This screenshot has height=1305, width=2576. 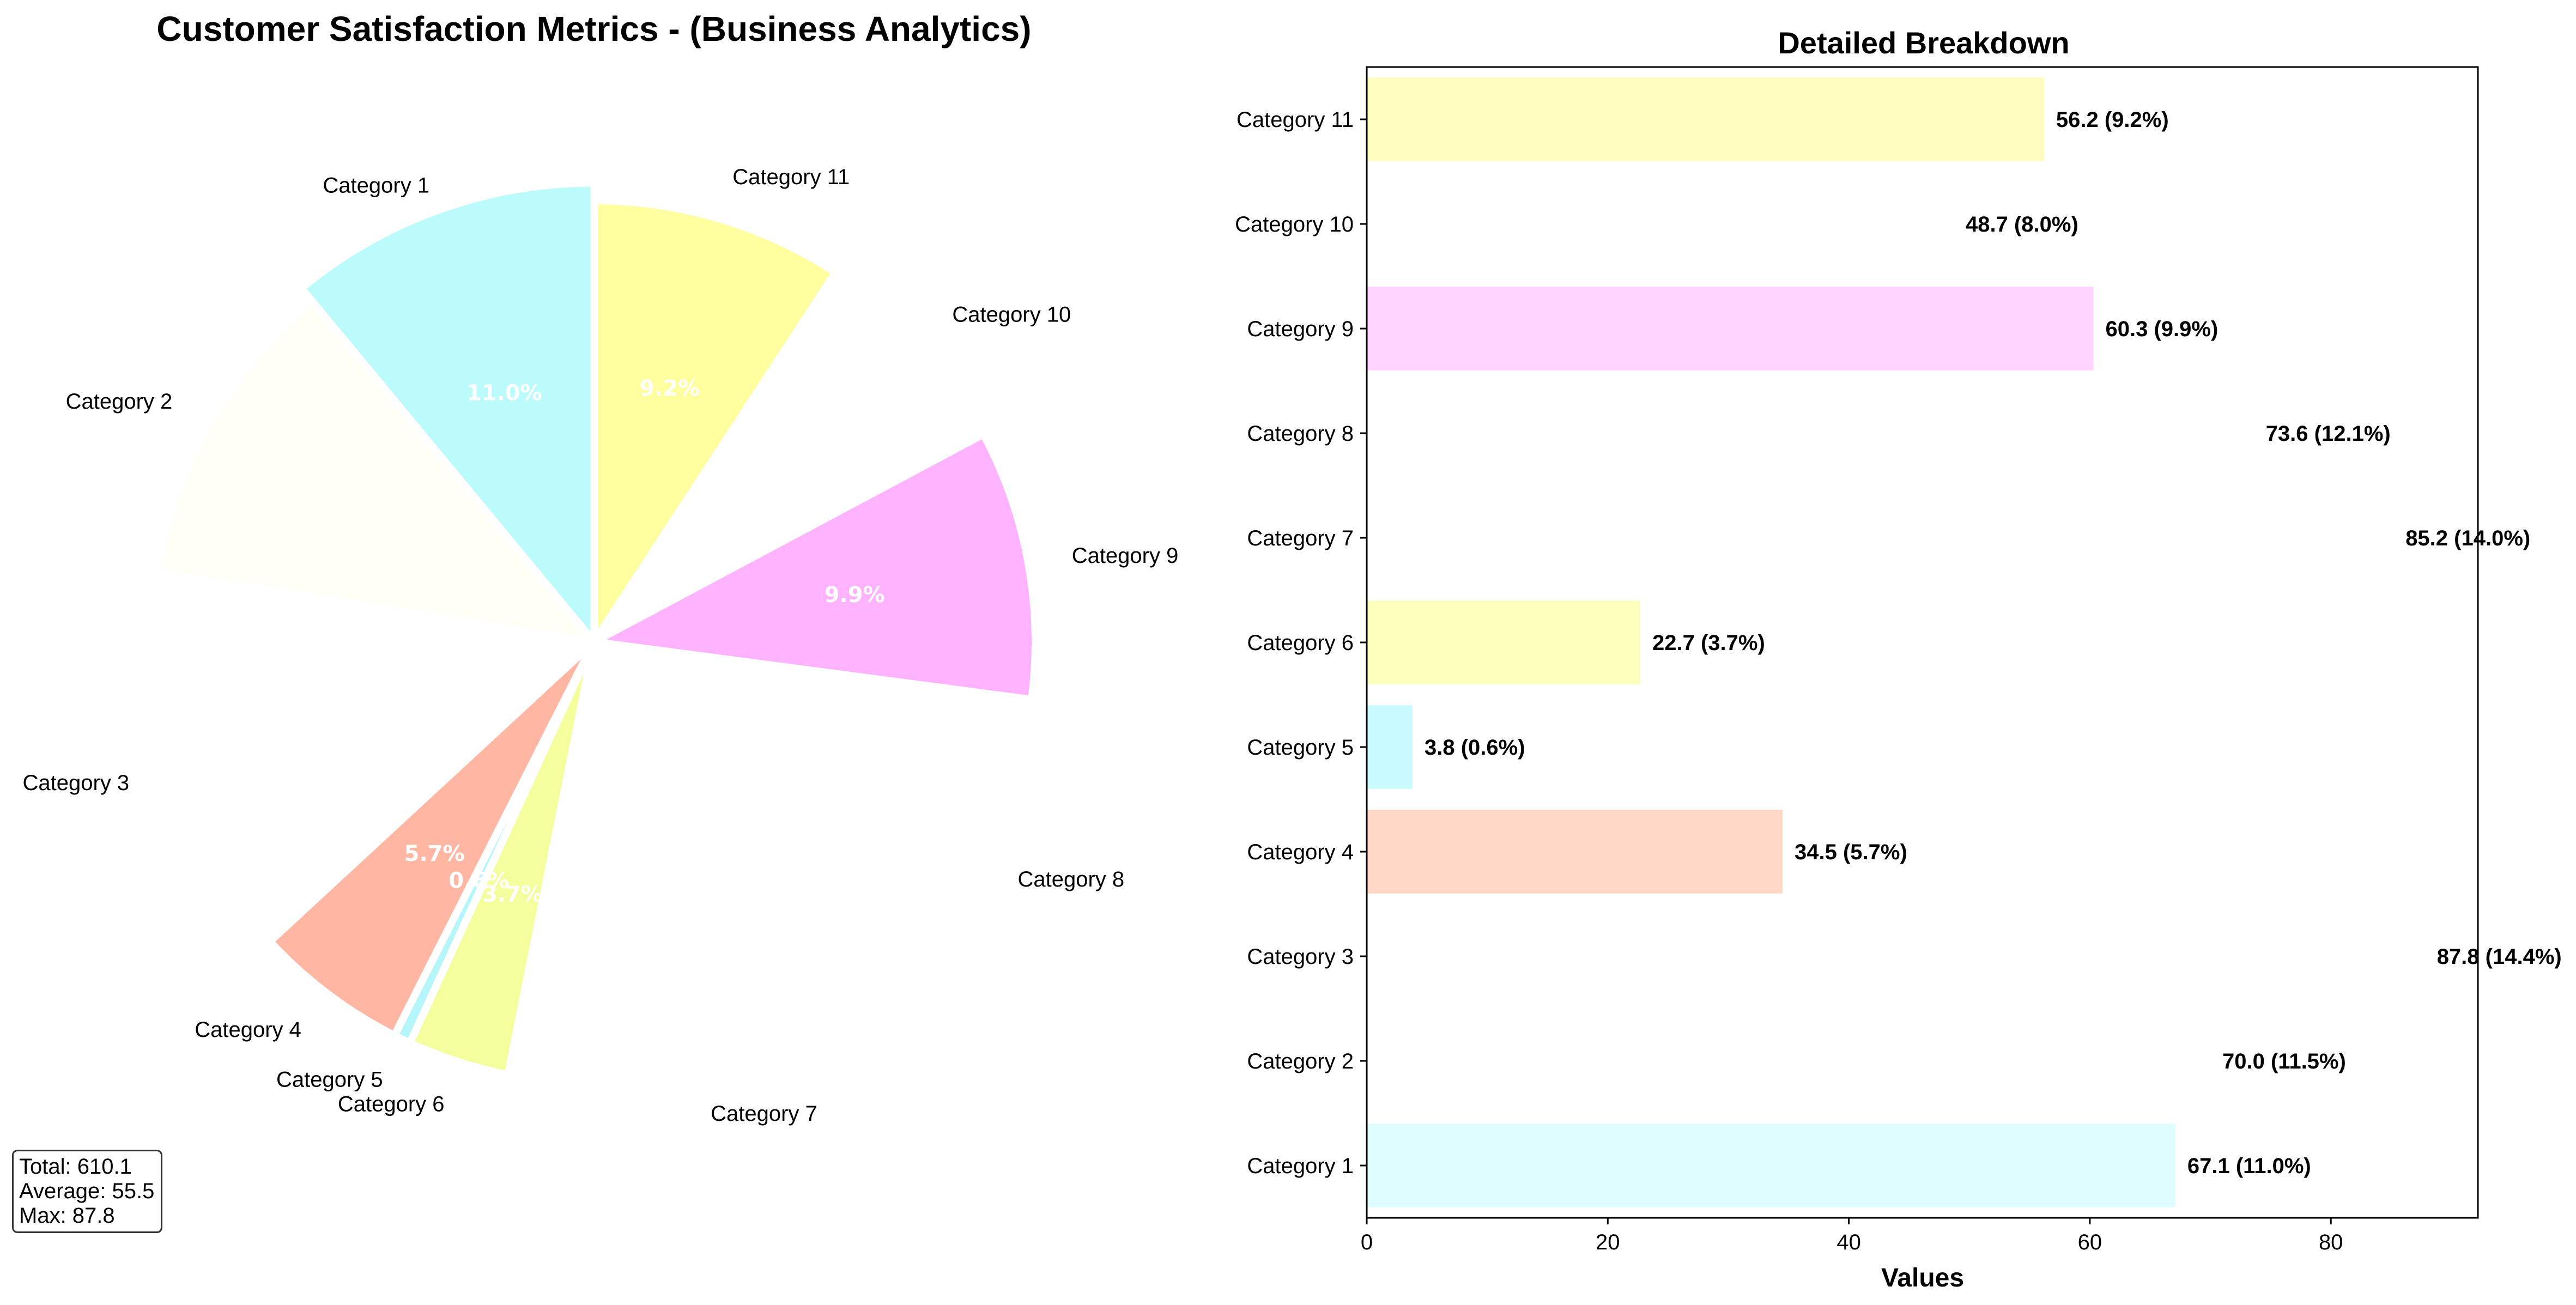 I want to click on pie-label-category-10: Category 10, so click(x=1012, y=315).